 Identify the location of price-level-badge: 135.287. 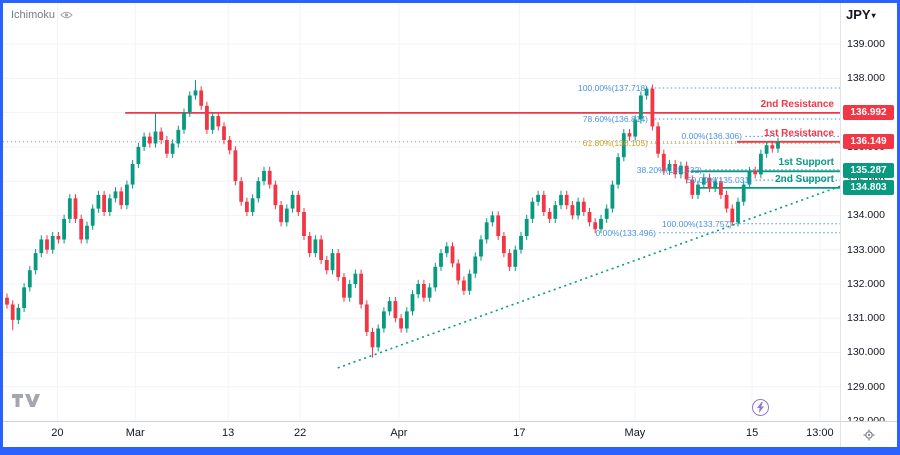
(868, 170).